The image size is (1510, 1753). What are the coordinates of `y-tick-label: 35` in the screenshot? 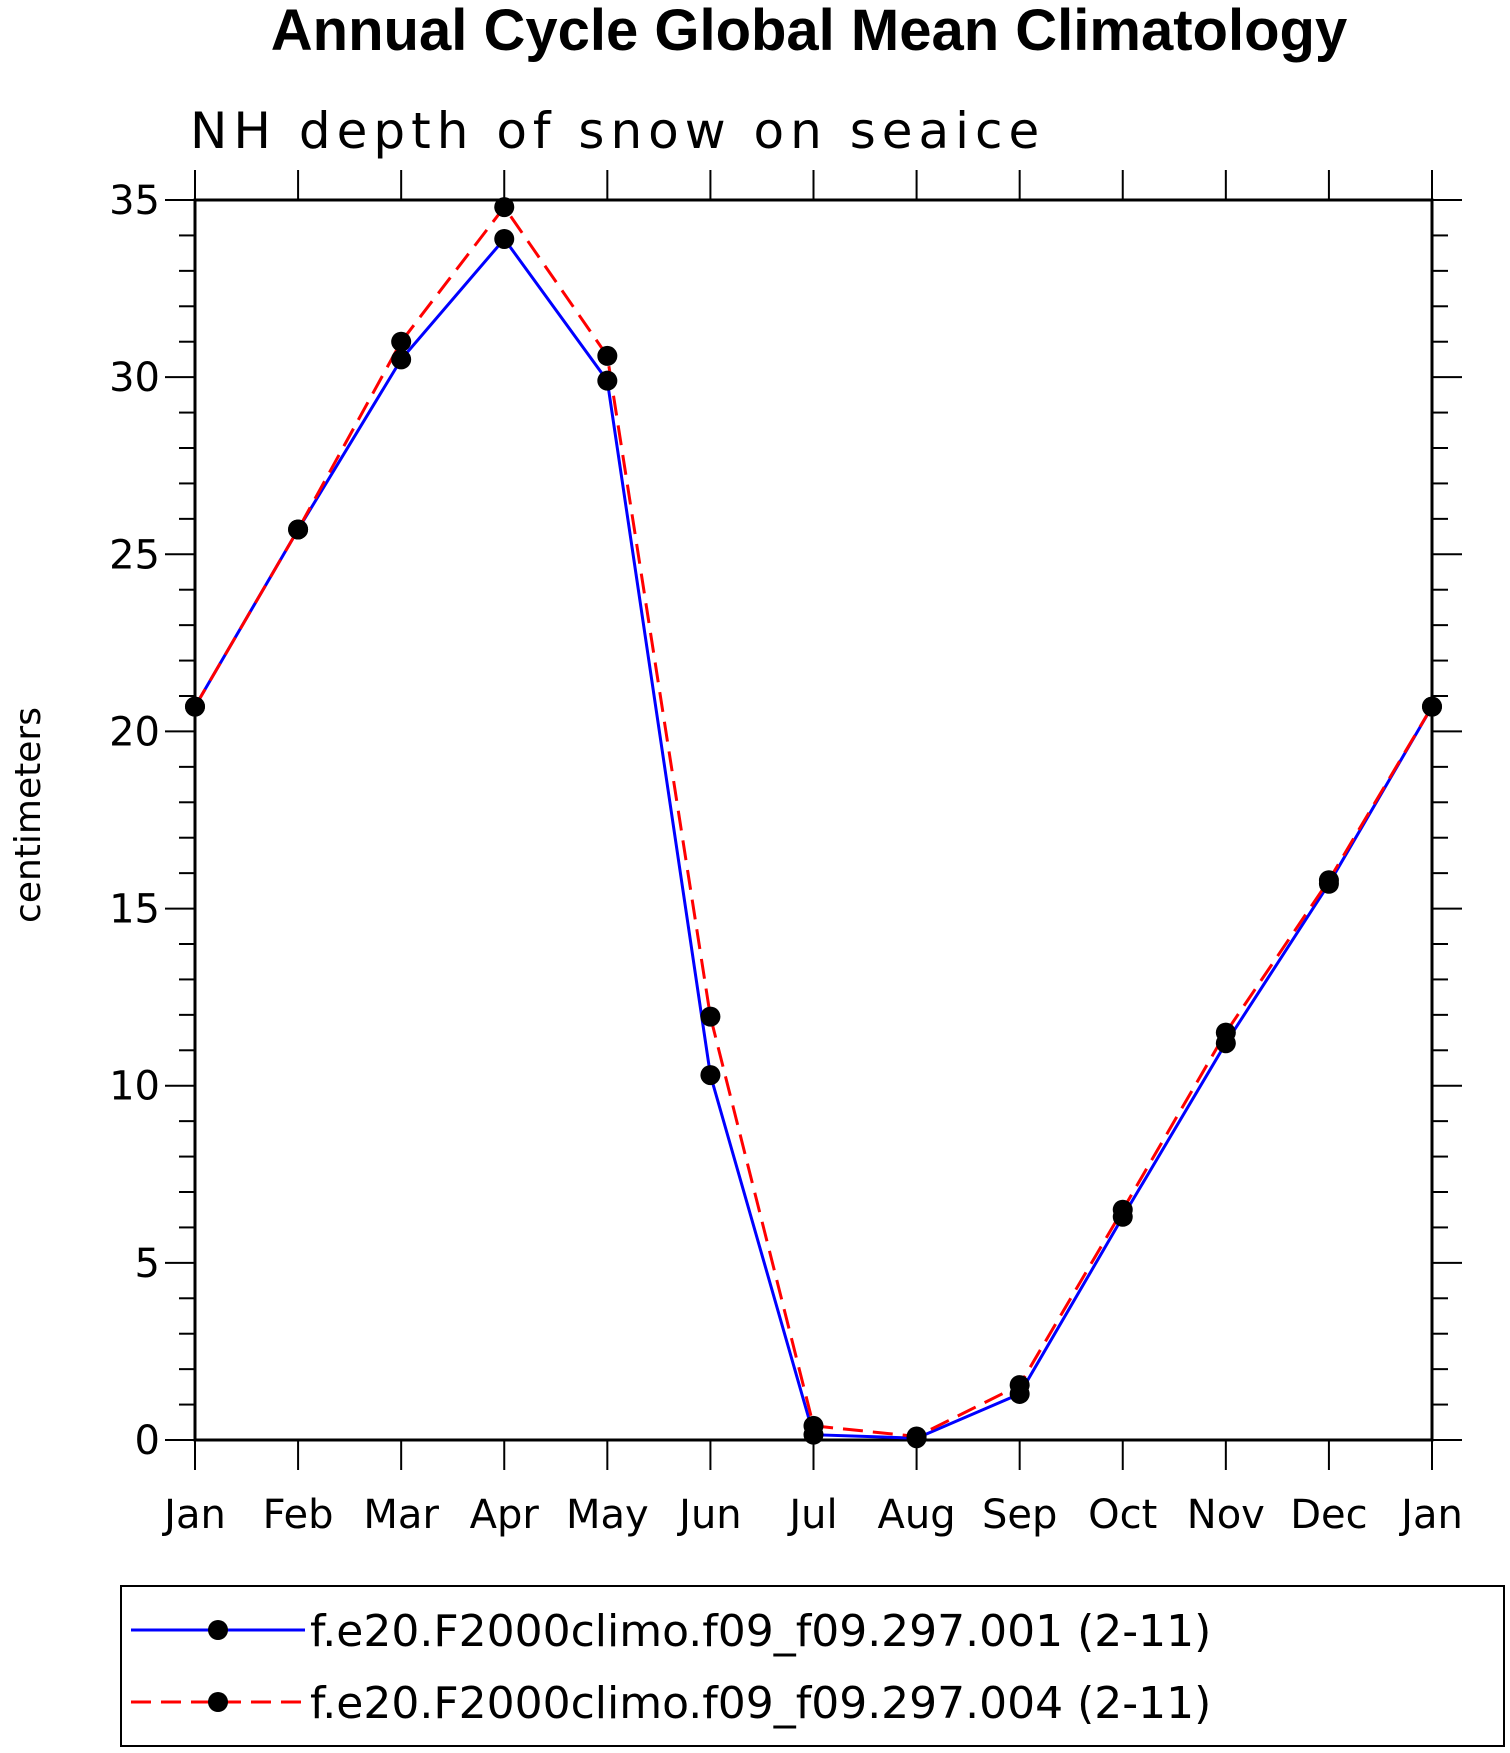 It's located at (134, 201).